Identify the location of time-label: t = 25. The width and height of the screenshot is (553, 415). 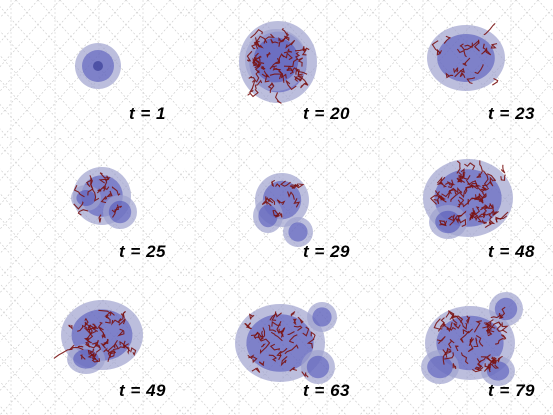
(142, 251).